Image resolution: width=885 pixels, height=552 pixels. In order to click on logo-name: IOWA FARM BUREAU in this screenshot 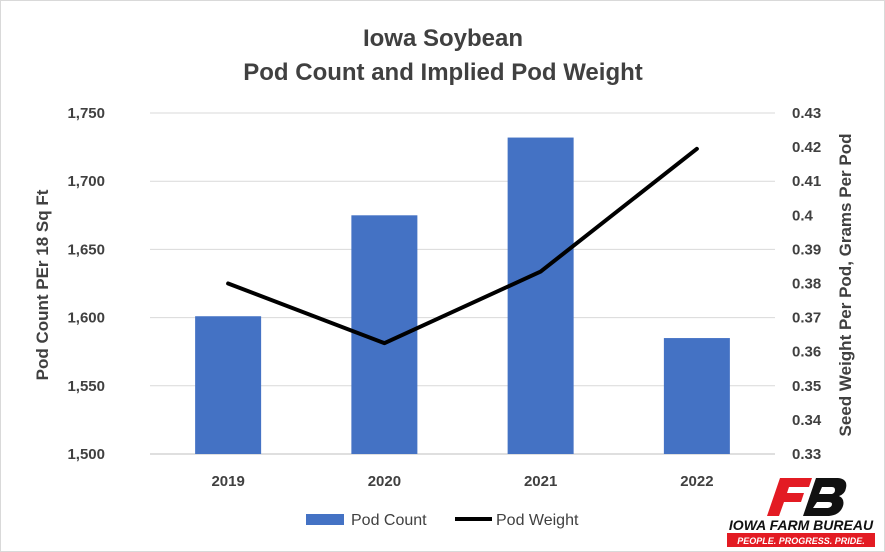, I will do `click(801, 525)`.